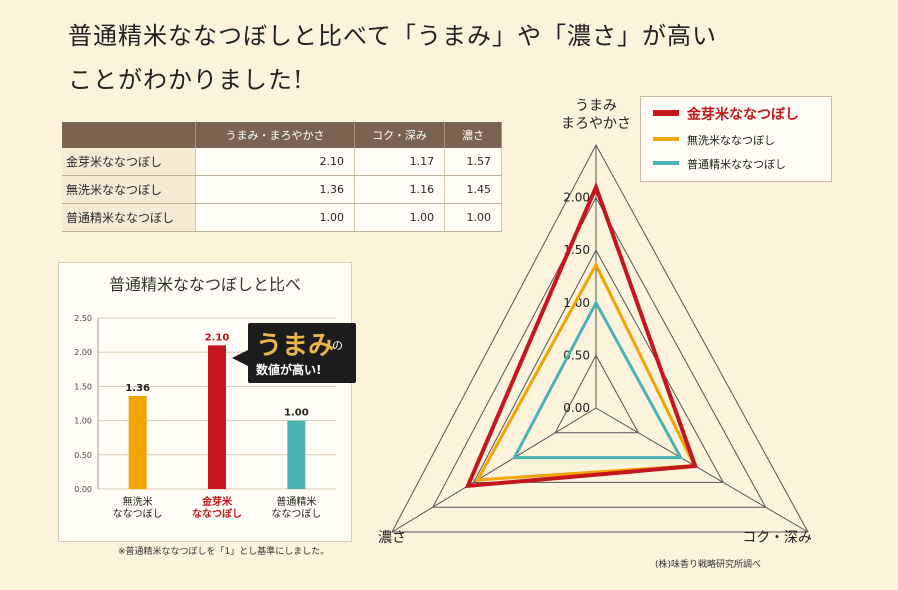  Describe the element at coordinates (137, 388) in the screenshot. I see `bar-value-label: 1.36` at that location.